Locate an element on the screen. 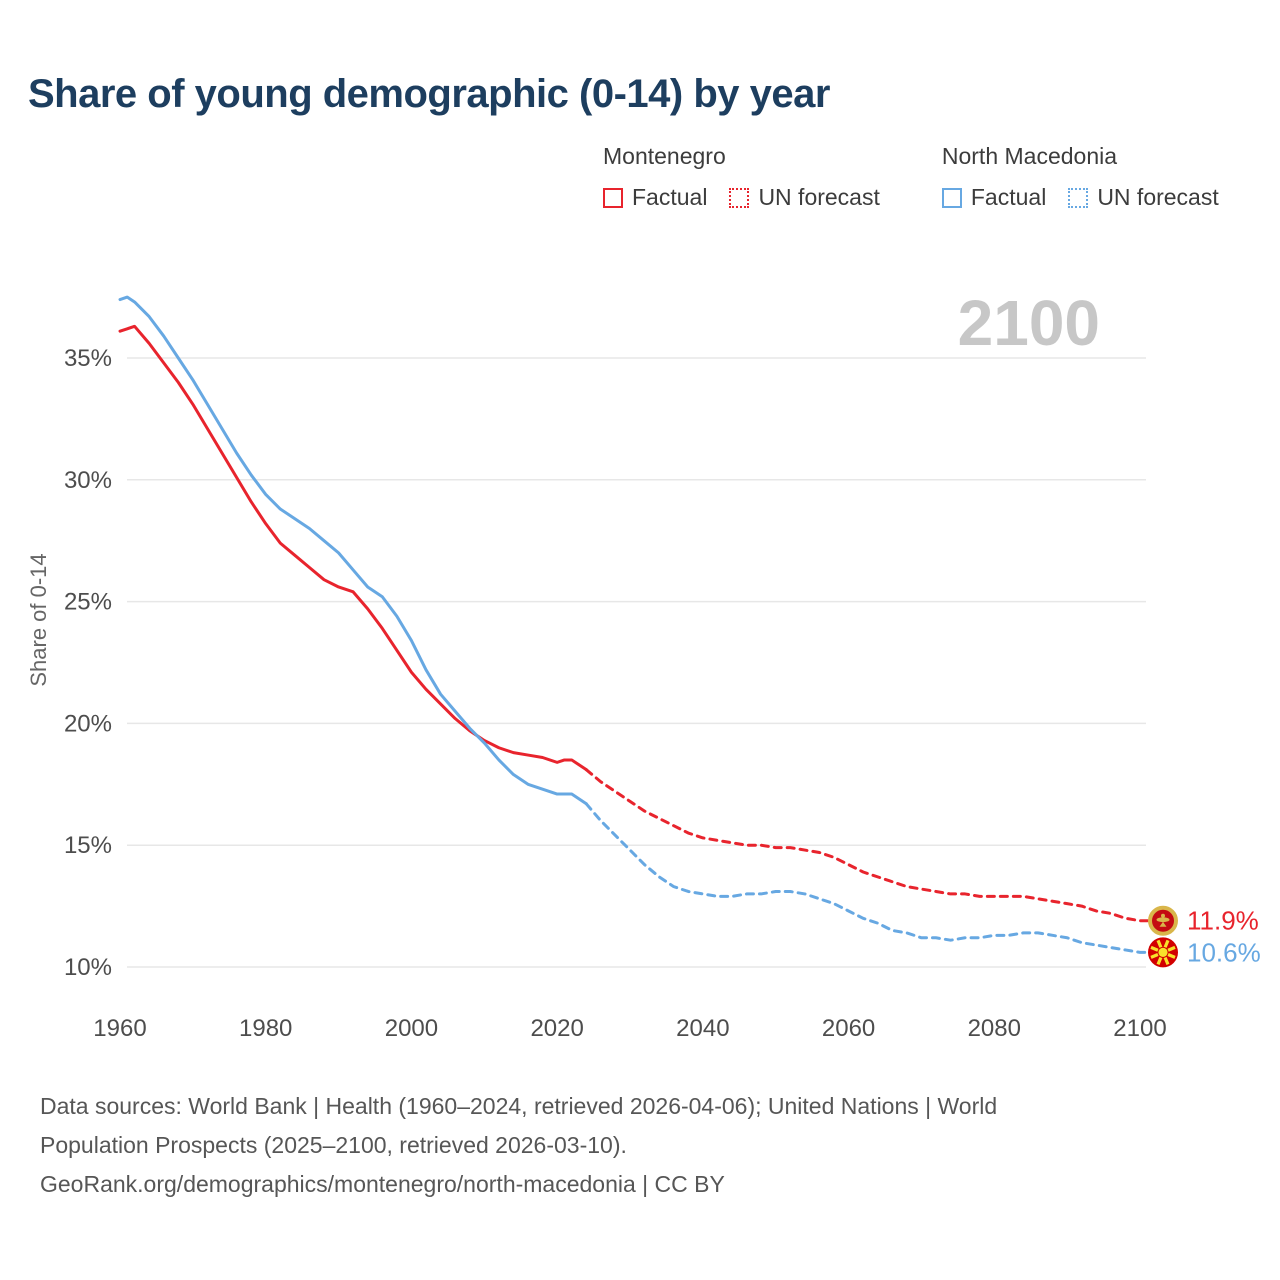 The width and height of the screenshot is (1280, 1280). north-macedonia-factual-swatch-icon is located at coordinates (951, 197).